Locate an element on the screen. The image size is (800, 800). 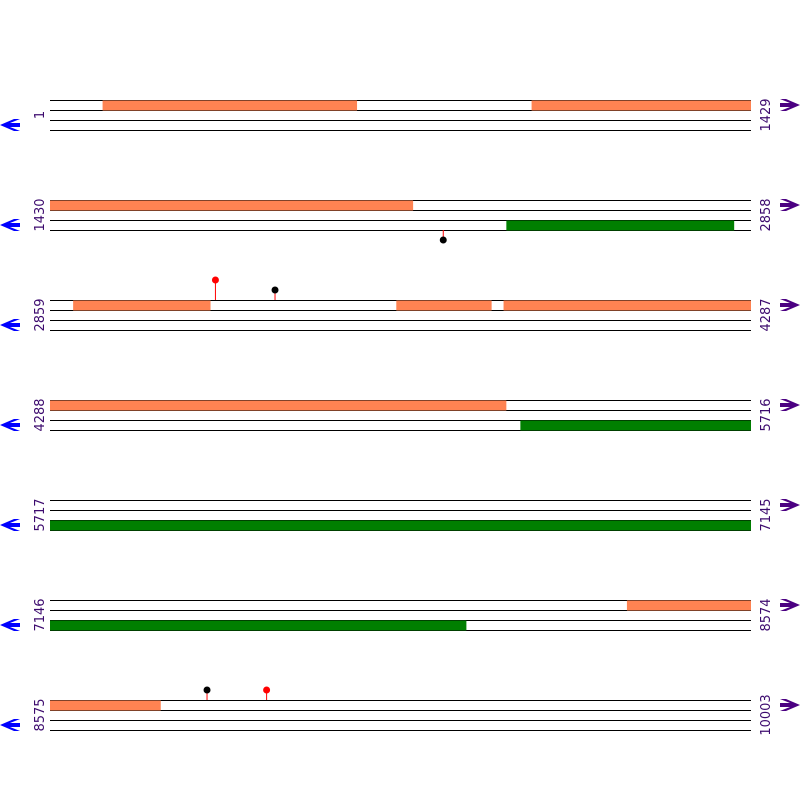
start-position-label: 5717 is located at coordinates (40, 514).